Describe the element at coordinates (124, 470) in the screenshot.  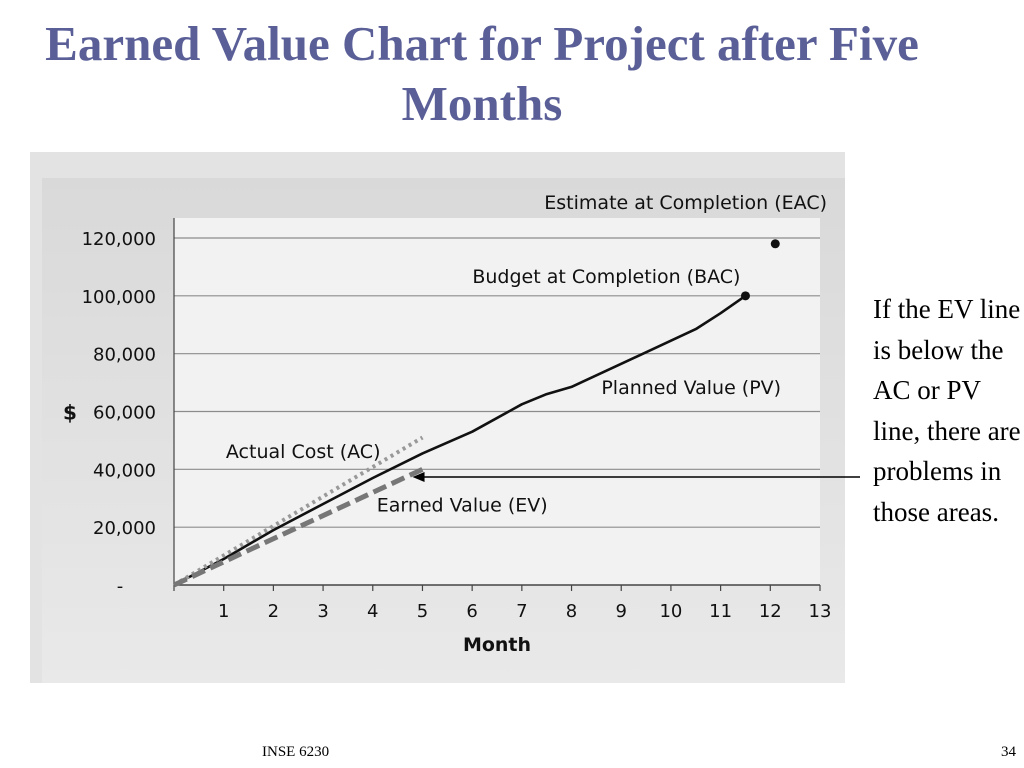
I see `y-tick-label: 40,000` at that location.